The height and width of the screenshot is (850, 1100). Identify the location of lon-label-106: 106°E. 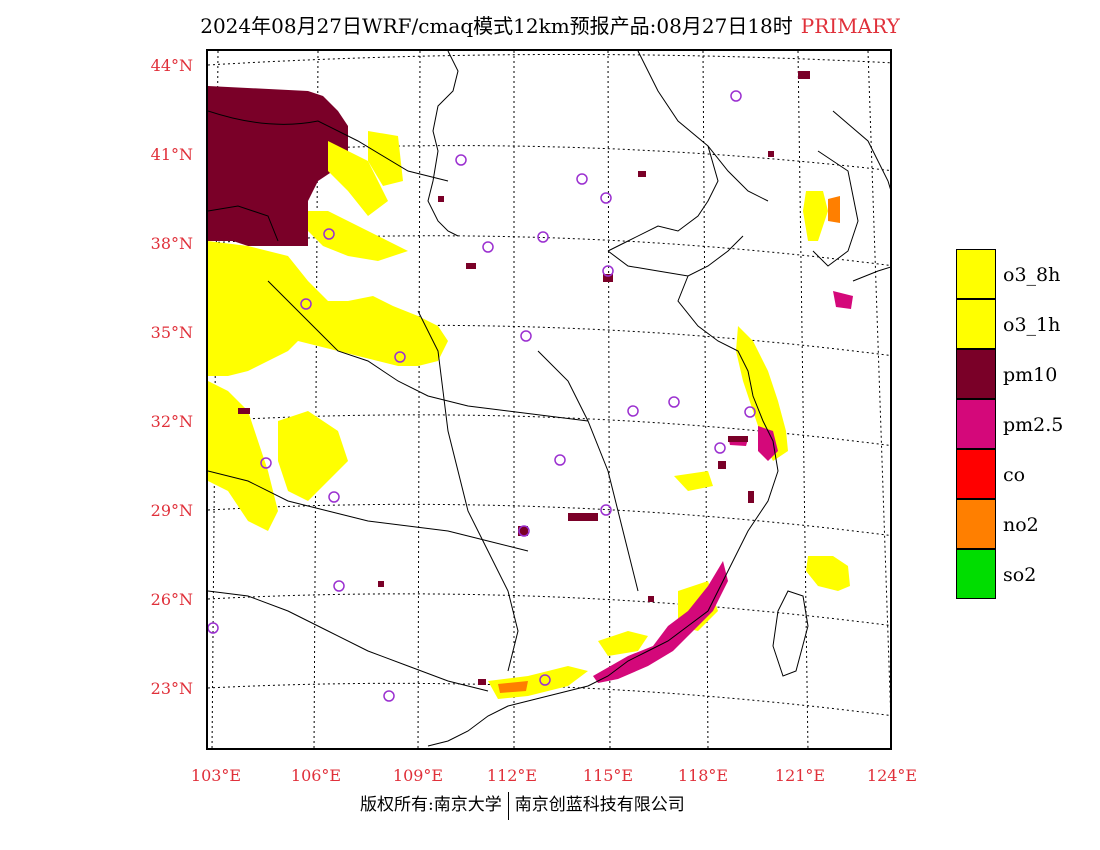
(316, 775).